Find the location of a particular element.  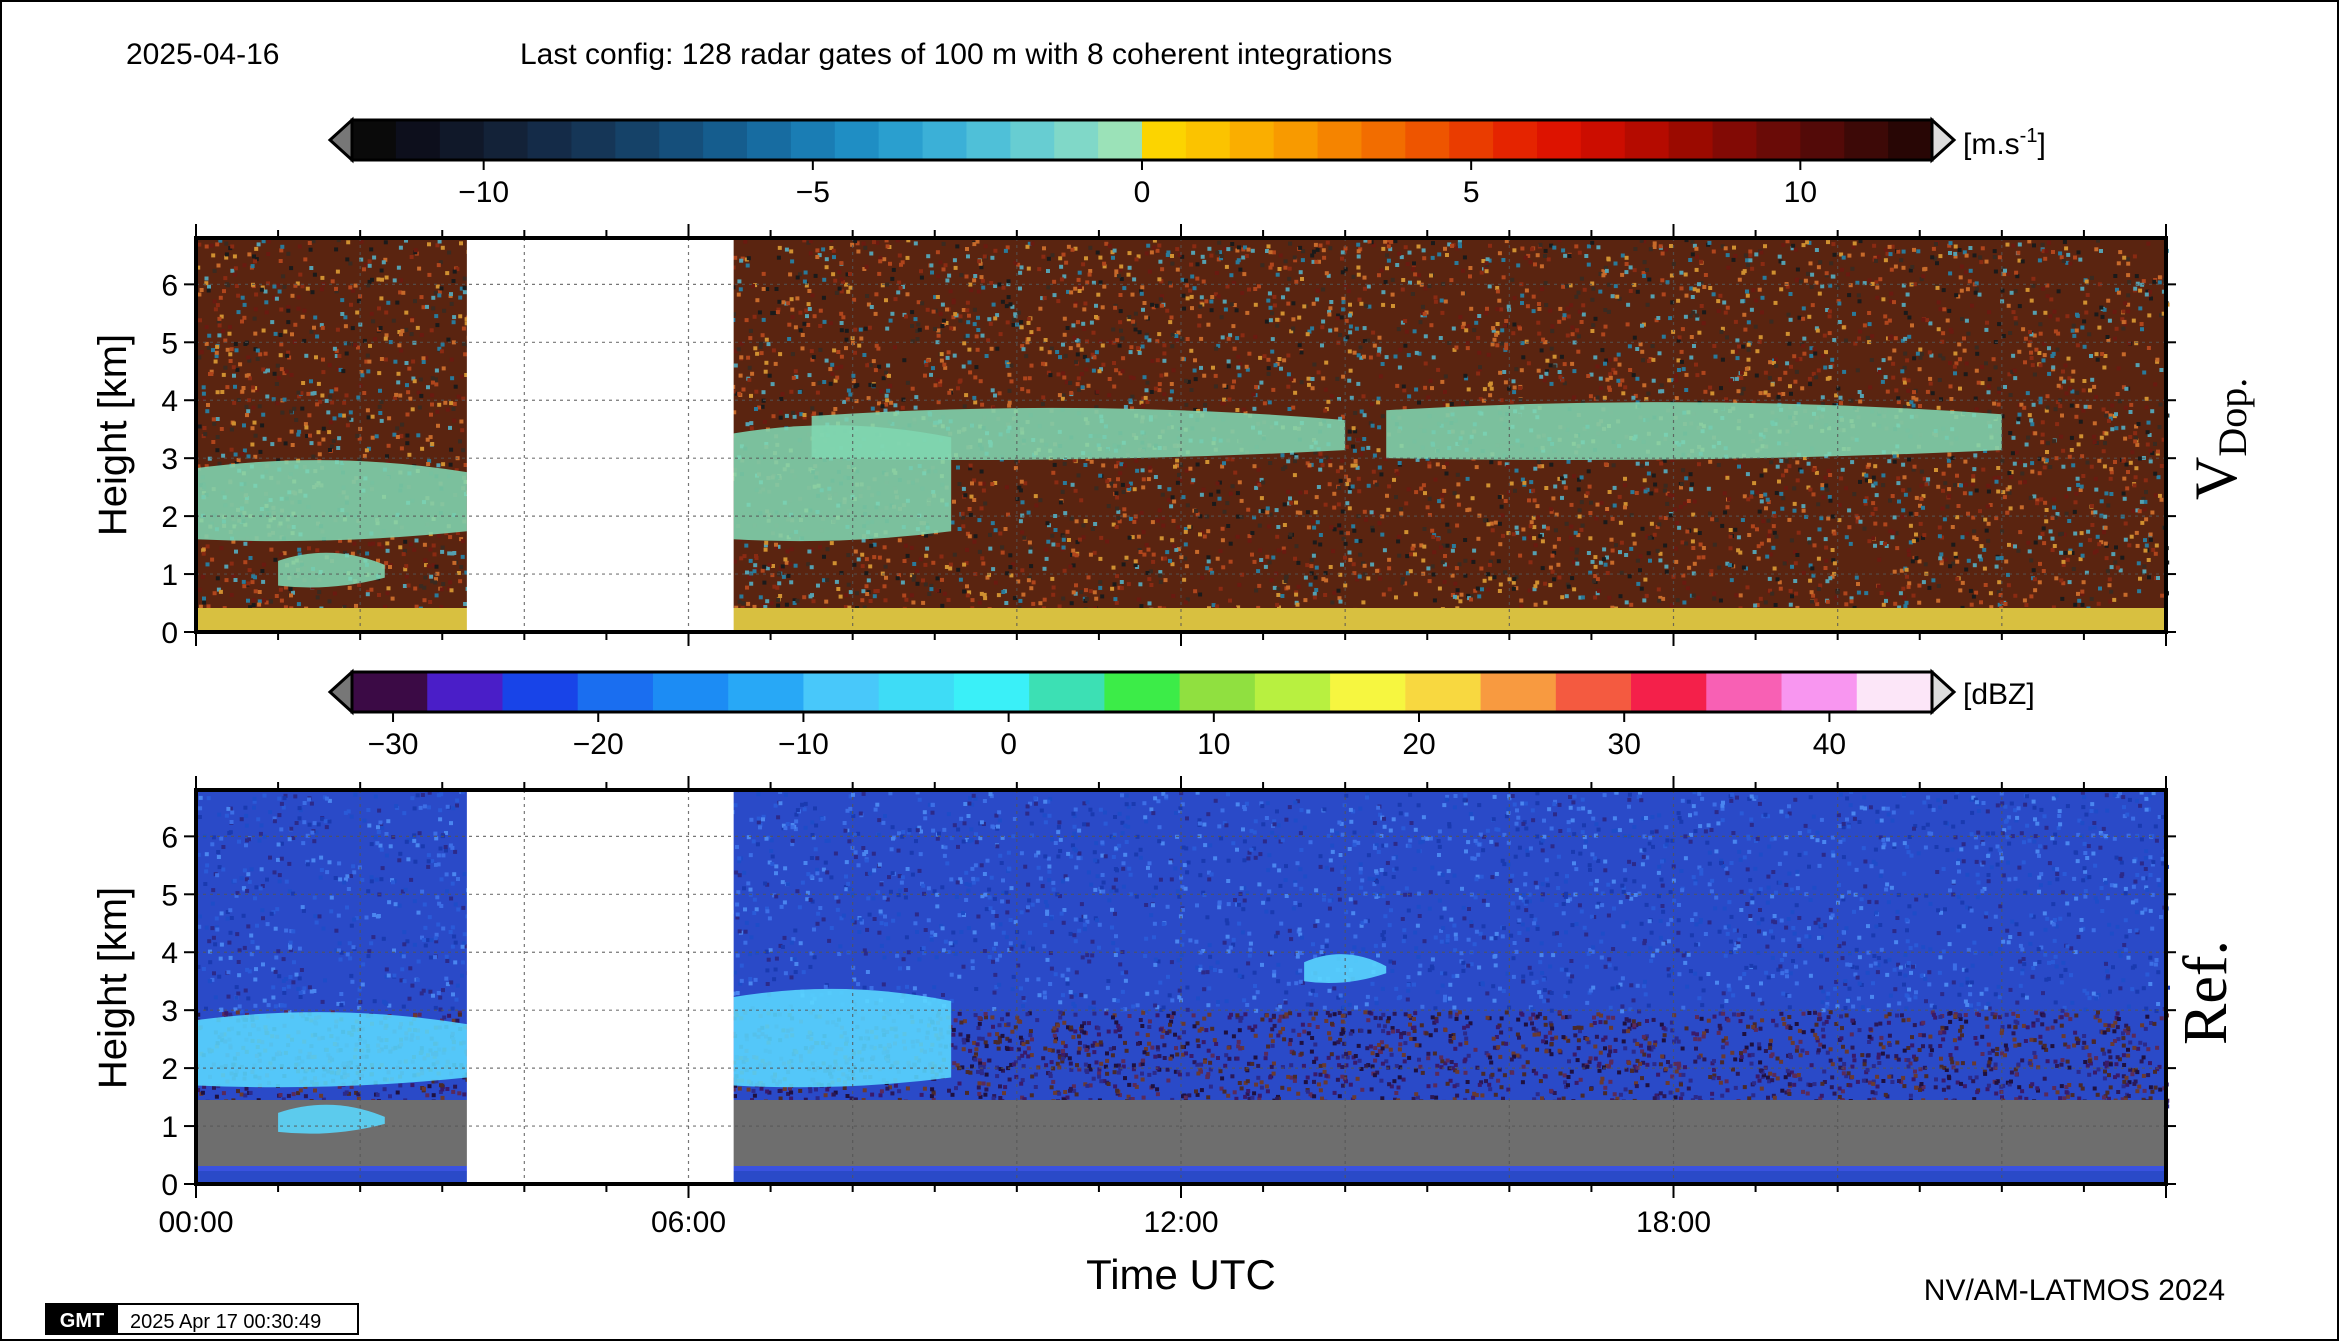

colorbar-tick-label: 20 is located at coordinates (1418, 744).